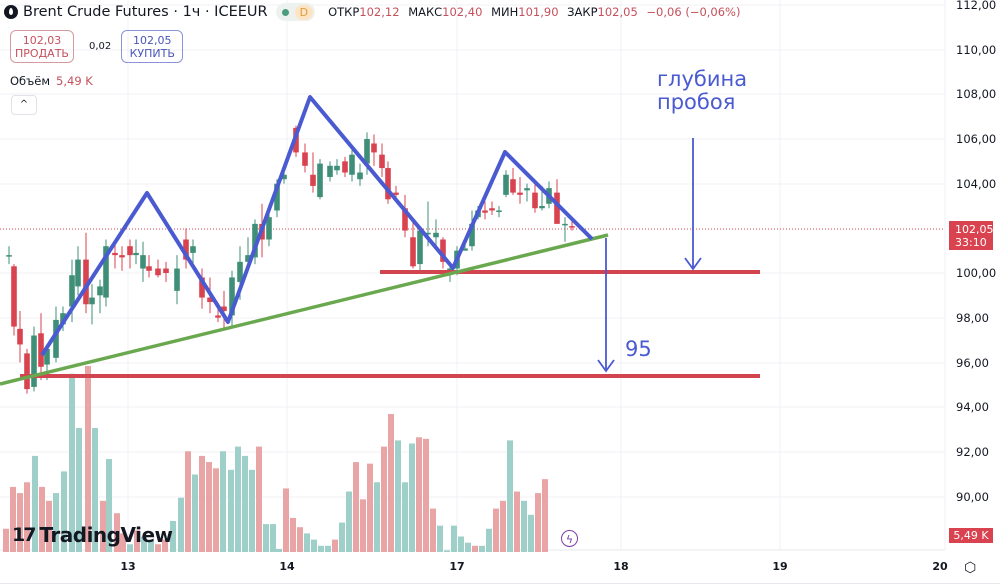 The width and height of the screenshot is (1000, 588). What do you see at coordinates (976, 184) in the screenshot?
I see `price-label: 104,00` at bounding box center [976, 184].